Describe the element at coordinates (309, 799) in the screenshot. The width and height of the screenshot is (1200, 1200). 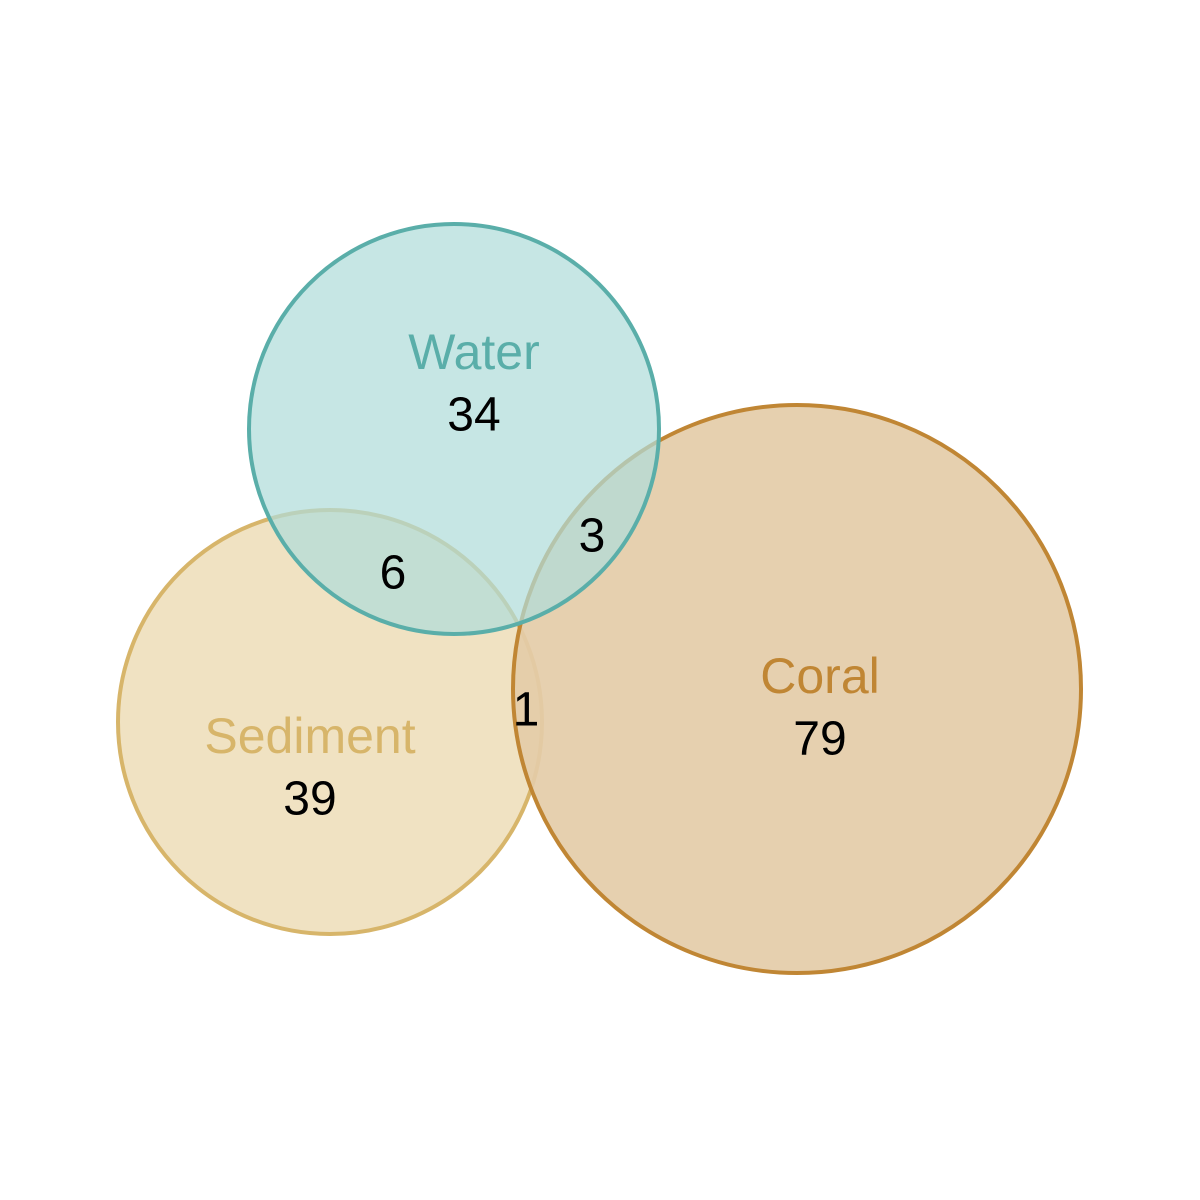
I see `sediment-only-count: 39` at that location.